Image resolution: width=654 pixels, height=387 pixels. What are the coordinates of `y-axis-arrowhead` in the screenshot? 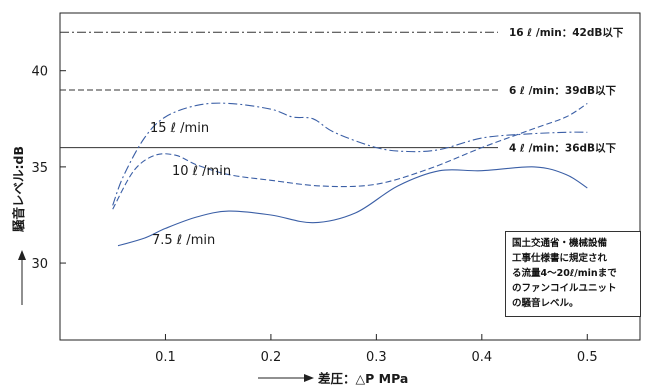 It's located at (22, 255).